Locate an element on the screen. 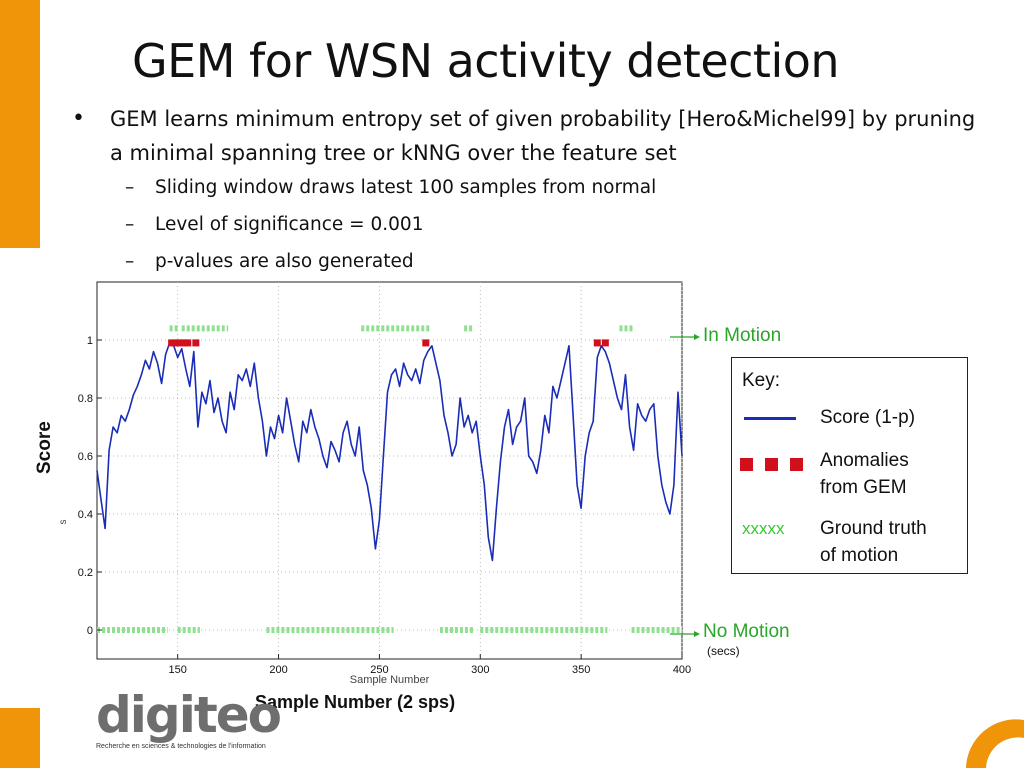 This screenshot has width=1024, height=768. swirl-decoration-icon is located at coordinates (995, 743).